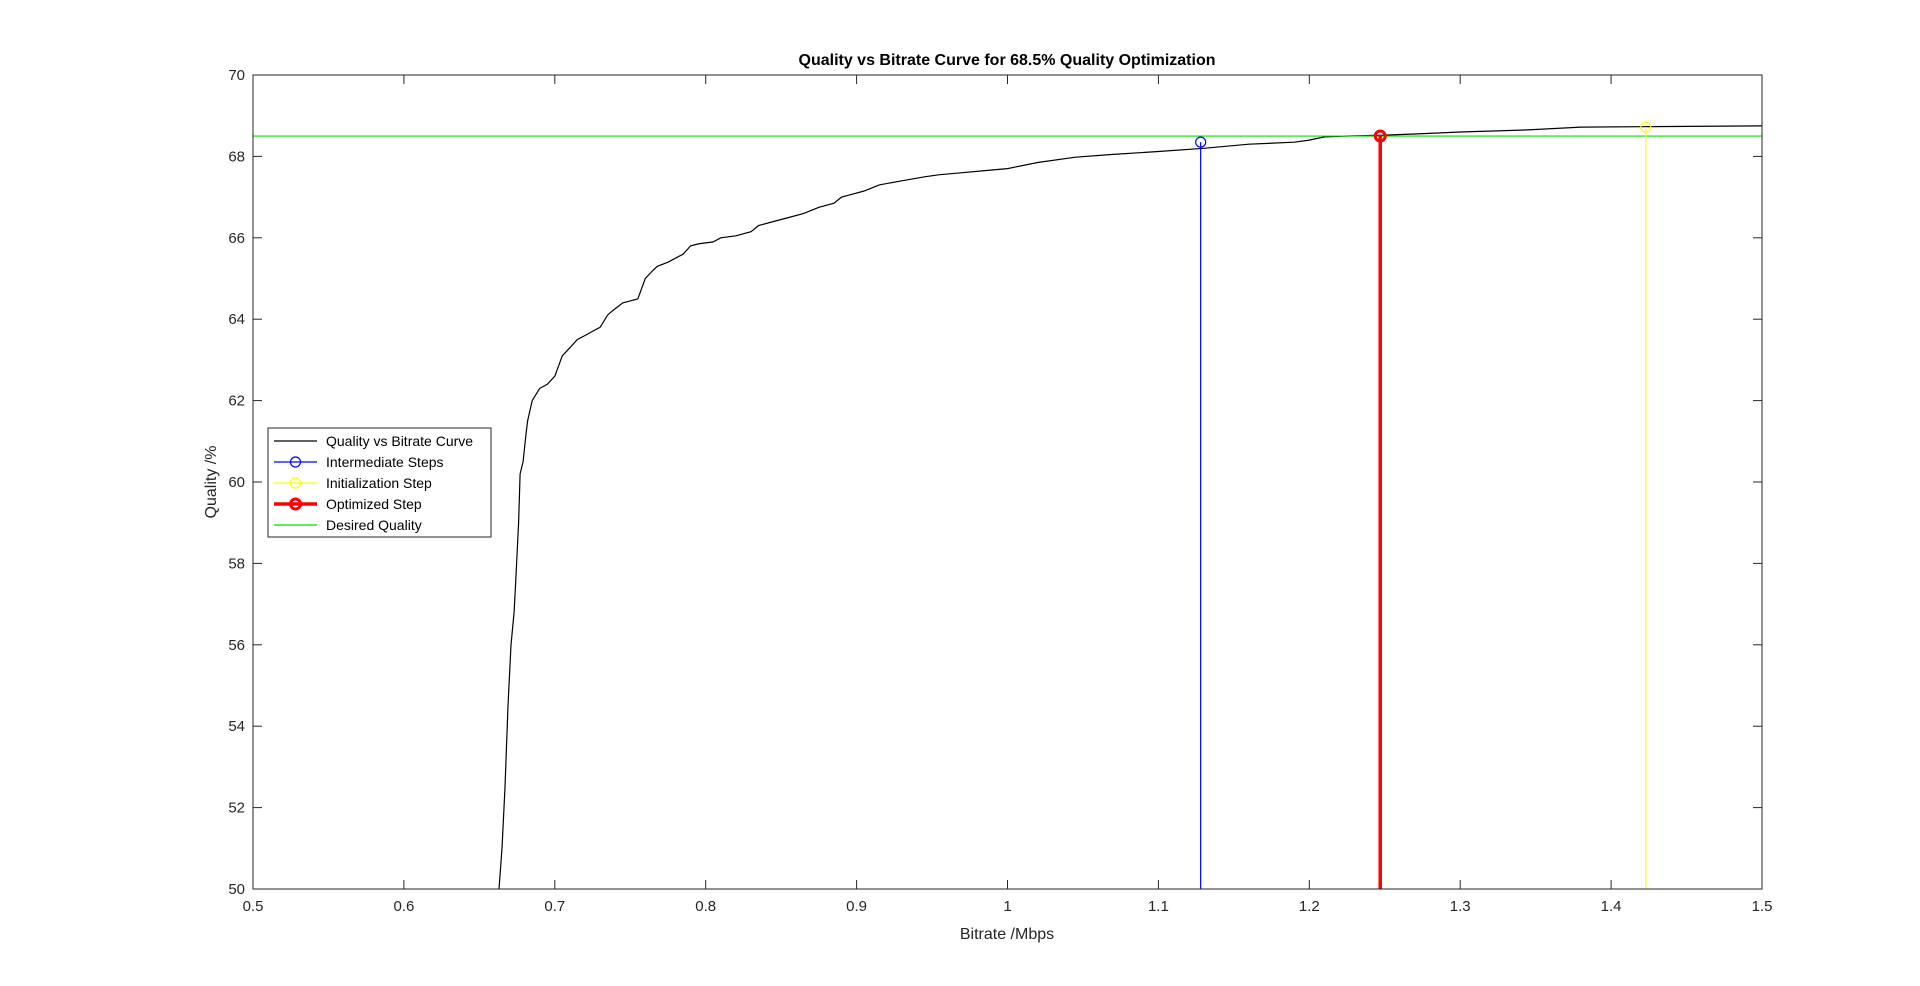  I want to click on stem-marker-intermediate-steps, so click(1201, 142).